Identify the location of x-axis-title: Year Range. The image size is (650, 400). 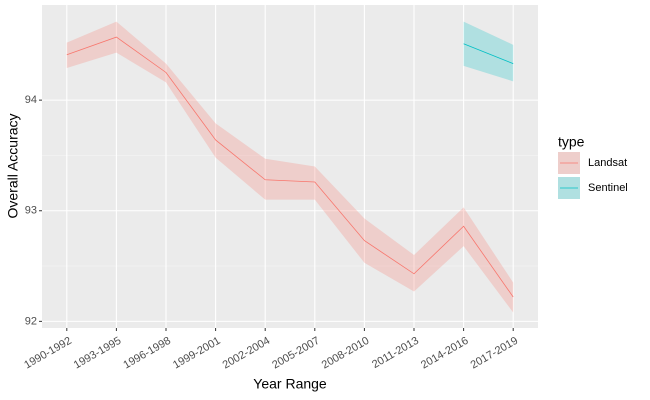
(290, 384).